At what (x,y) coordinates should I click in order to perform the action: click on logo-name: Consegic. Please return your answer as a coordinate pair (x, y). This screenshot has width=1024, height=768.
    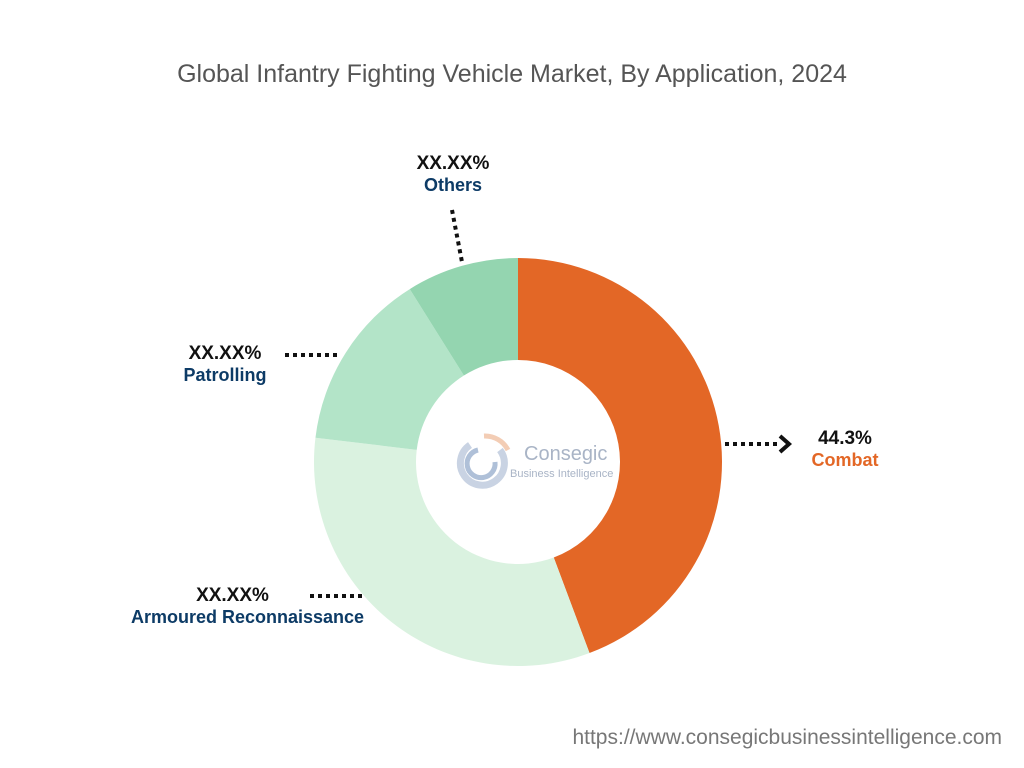
    Looking at the image, I should click on (565, 454).